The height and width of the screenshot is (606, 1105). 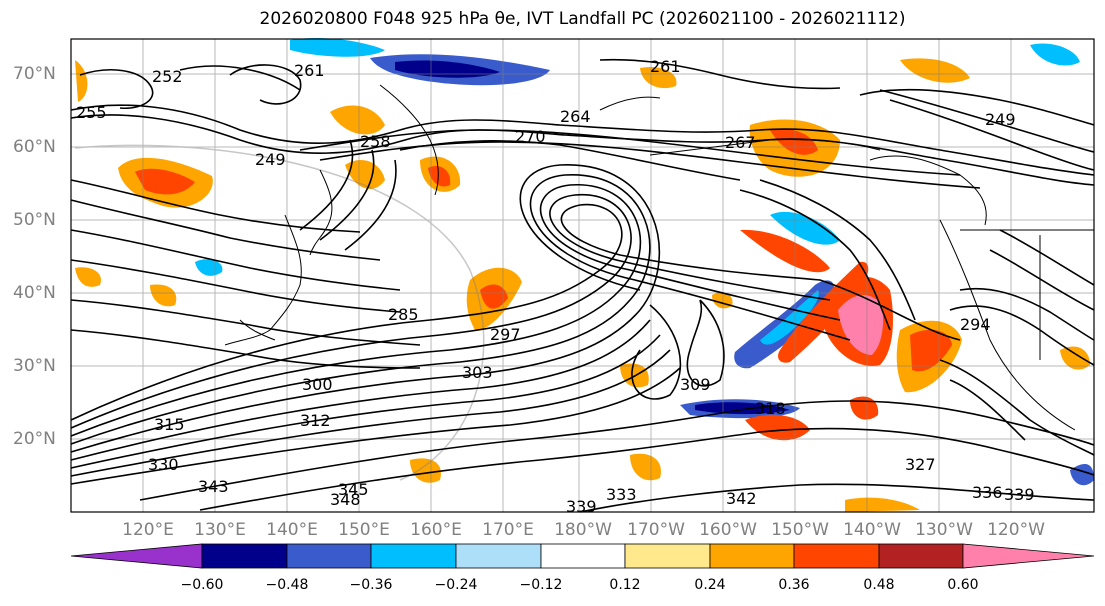 What do you see at coordinates (1028, 556) in the screenshot?
I see `colorbar-extend-max` at bounding box center [1028, 556].